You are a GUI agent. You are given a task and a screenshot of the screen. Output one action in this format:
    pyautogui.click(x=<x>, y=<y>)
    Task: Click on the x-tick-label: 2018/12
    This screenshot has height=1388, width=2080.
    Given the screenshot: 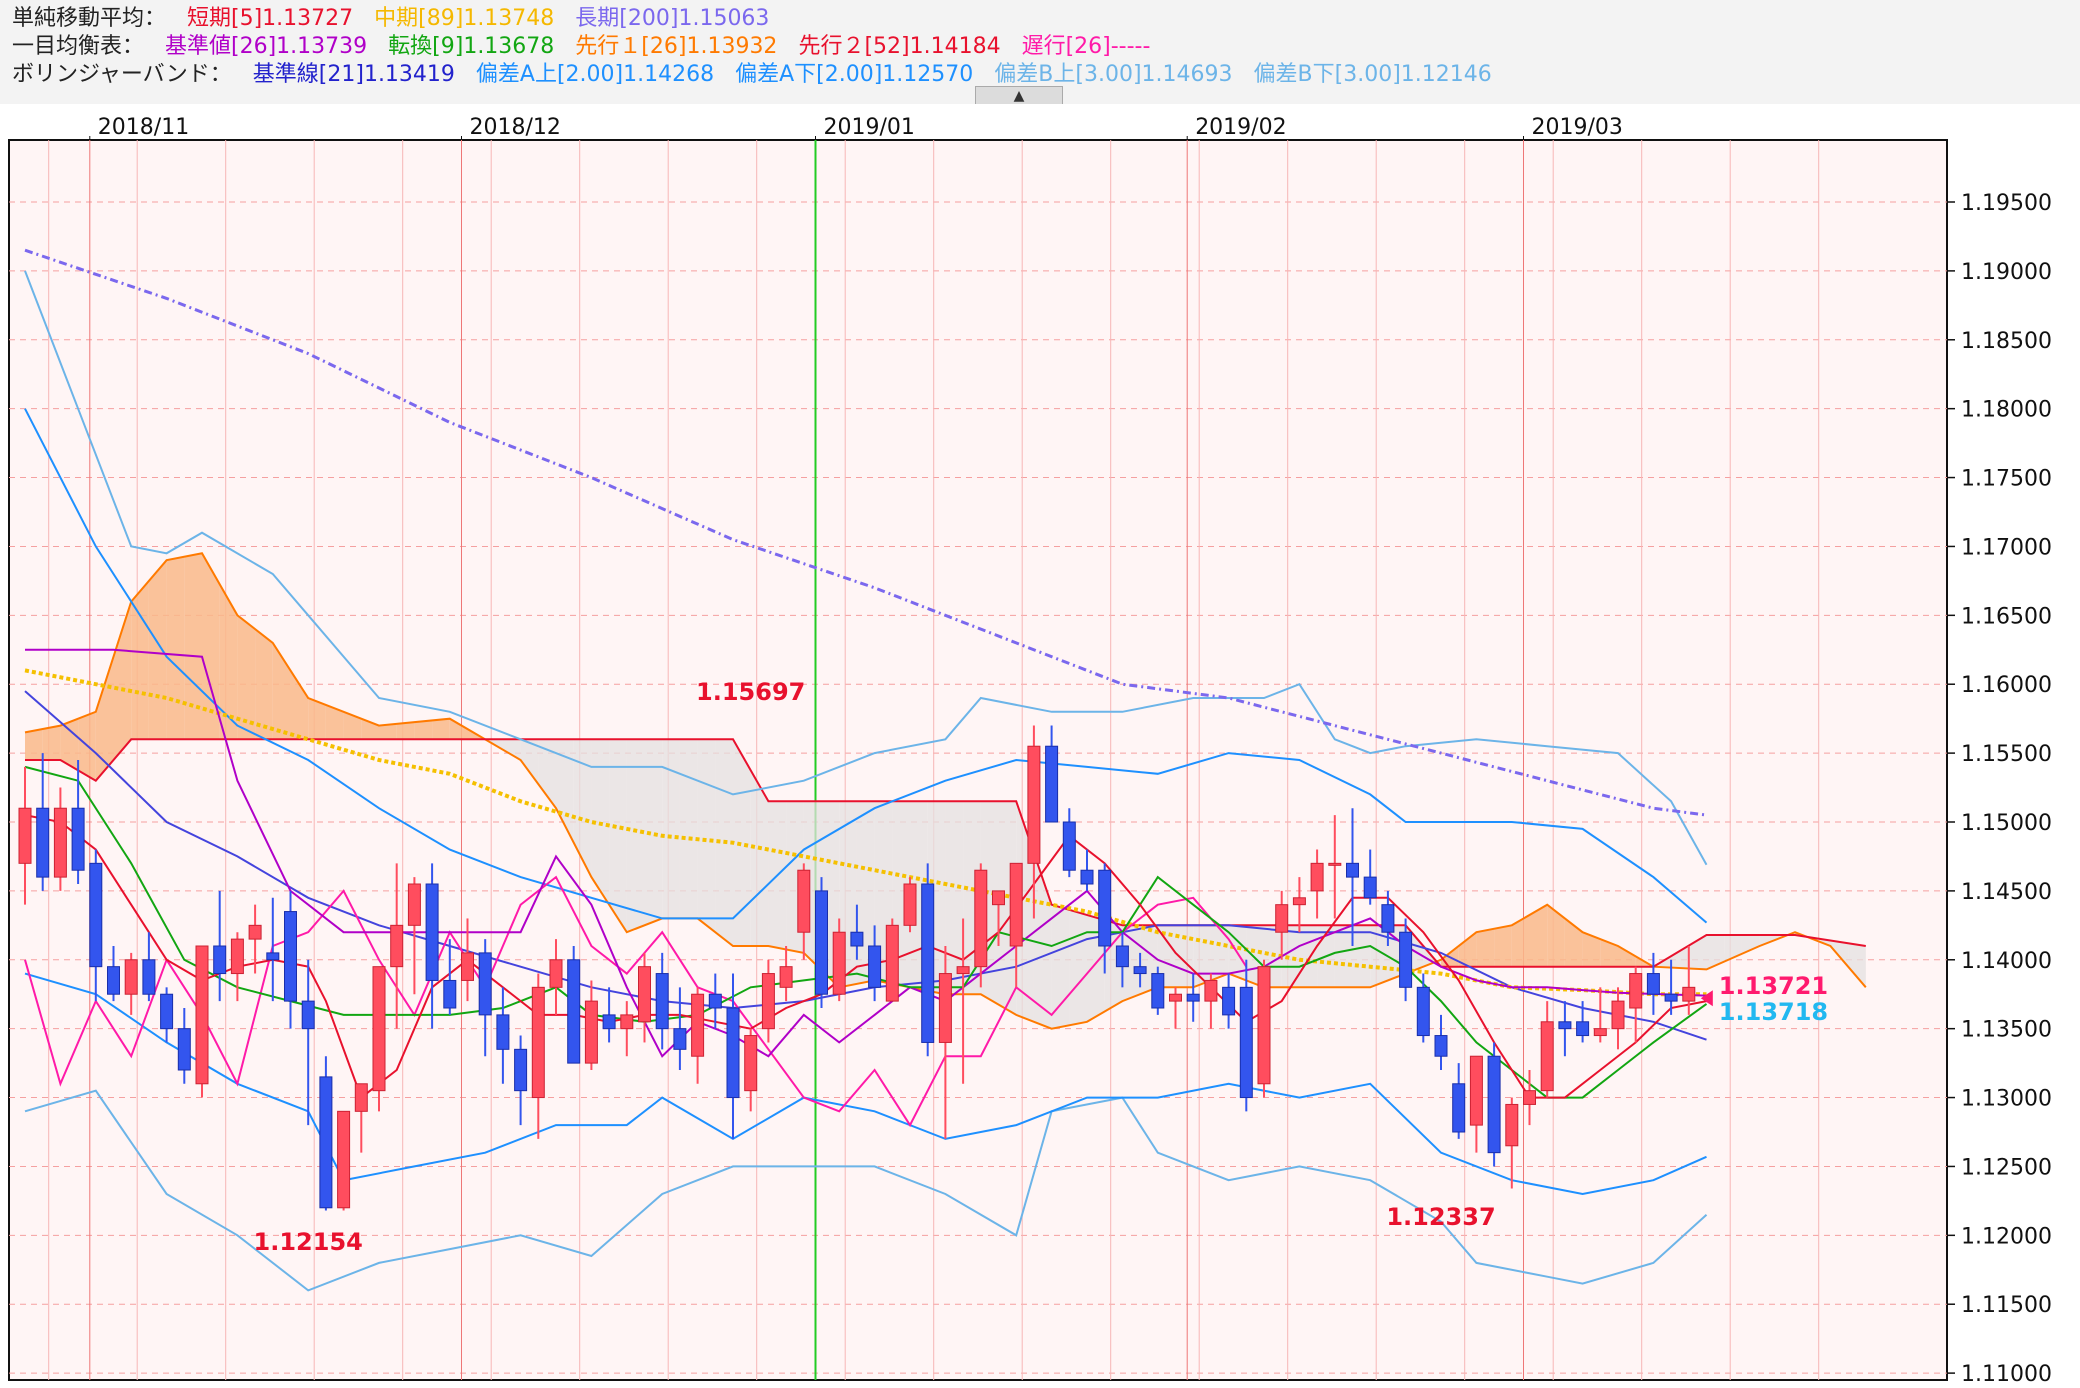 What is the action you would take?
    pyautogui.click(x=515, y=127)
    